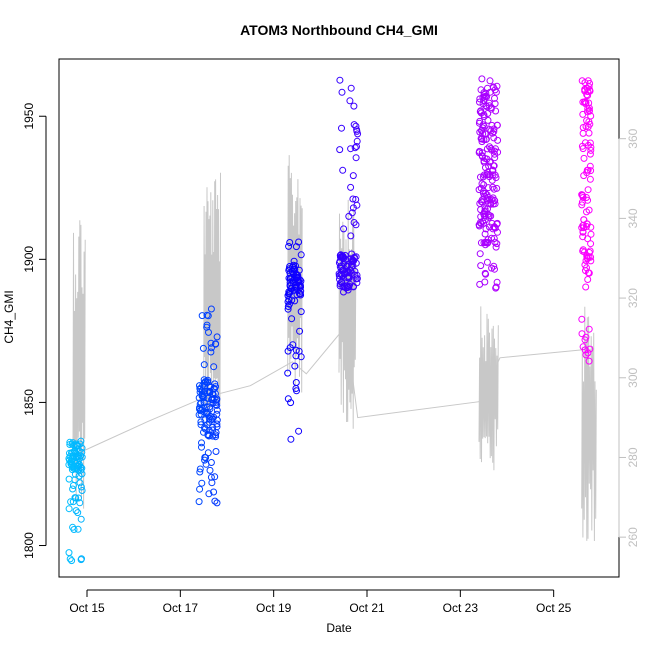  I want to click on y-axis-label: CH4_GMI, so click(9, 316).